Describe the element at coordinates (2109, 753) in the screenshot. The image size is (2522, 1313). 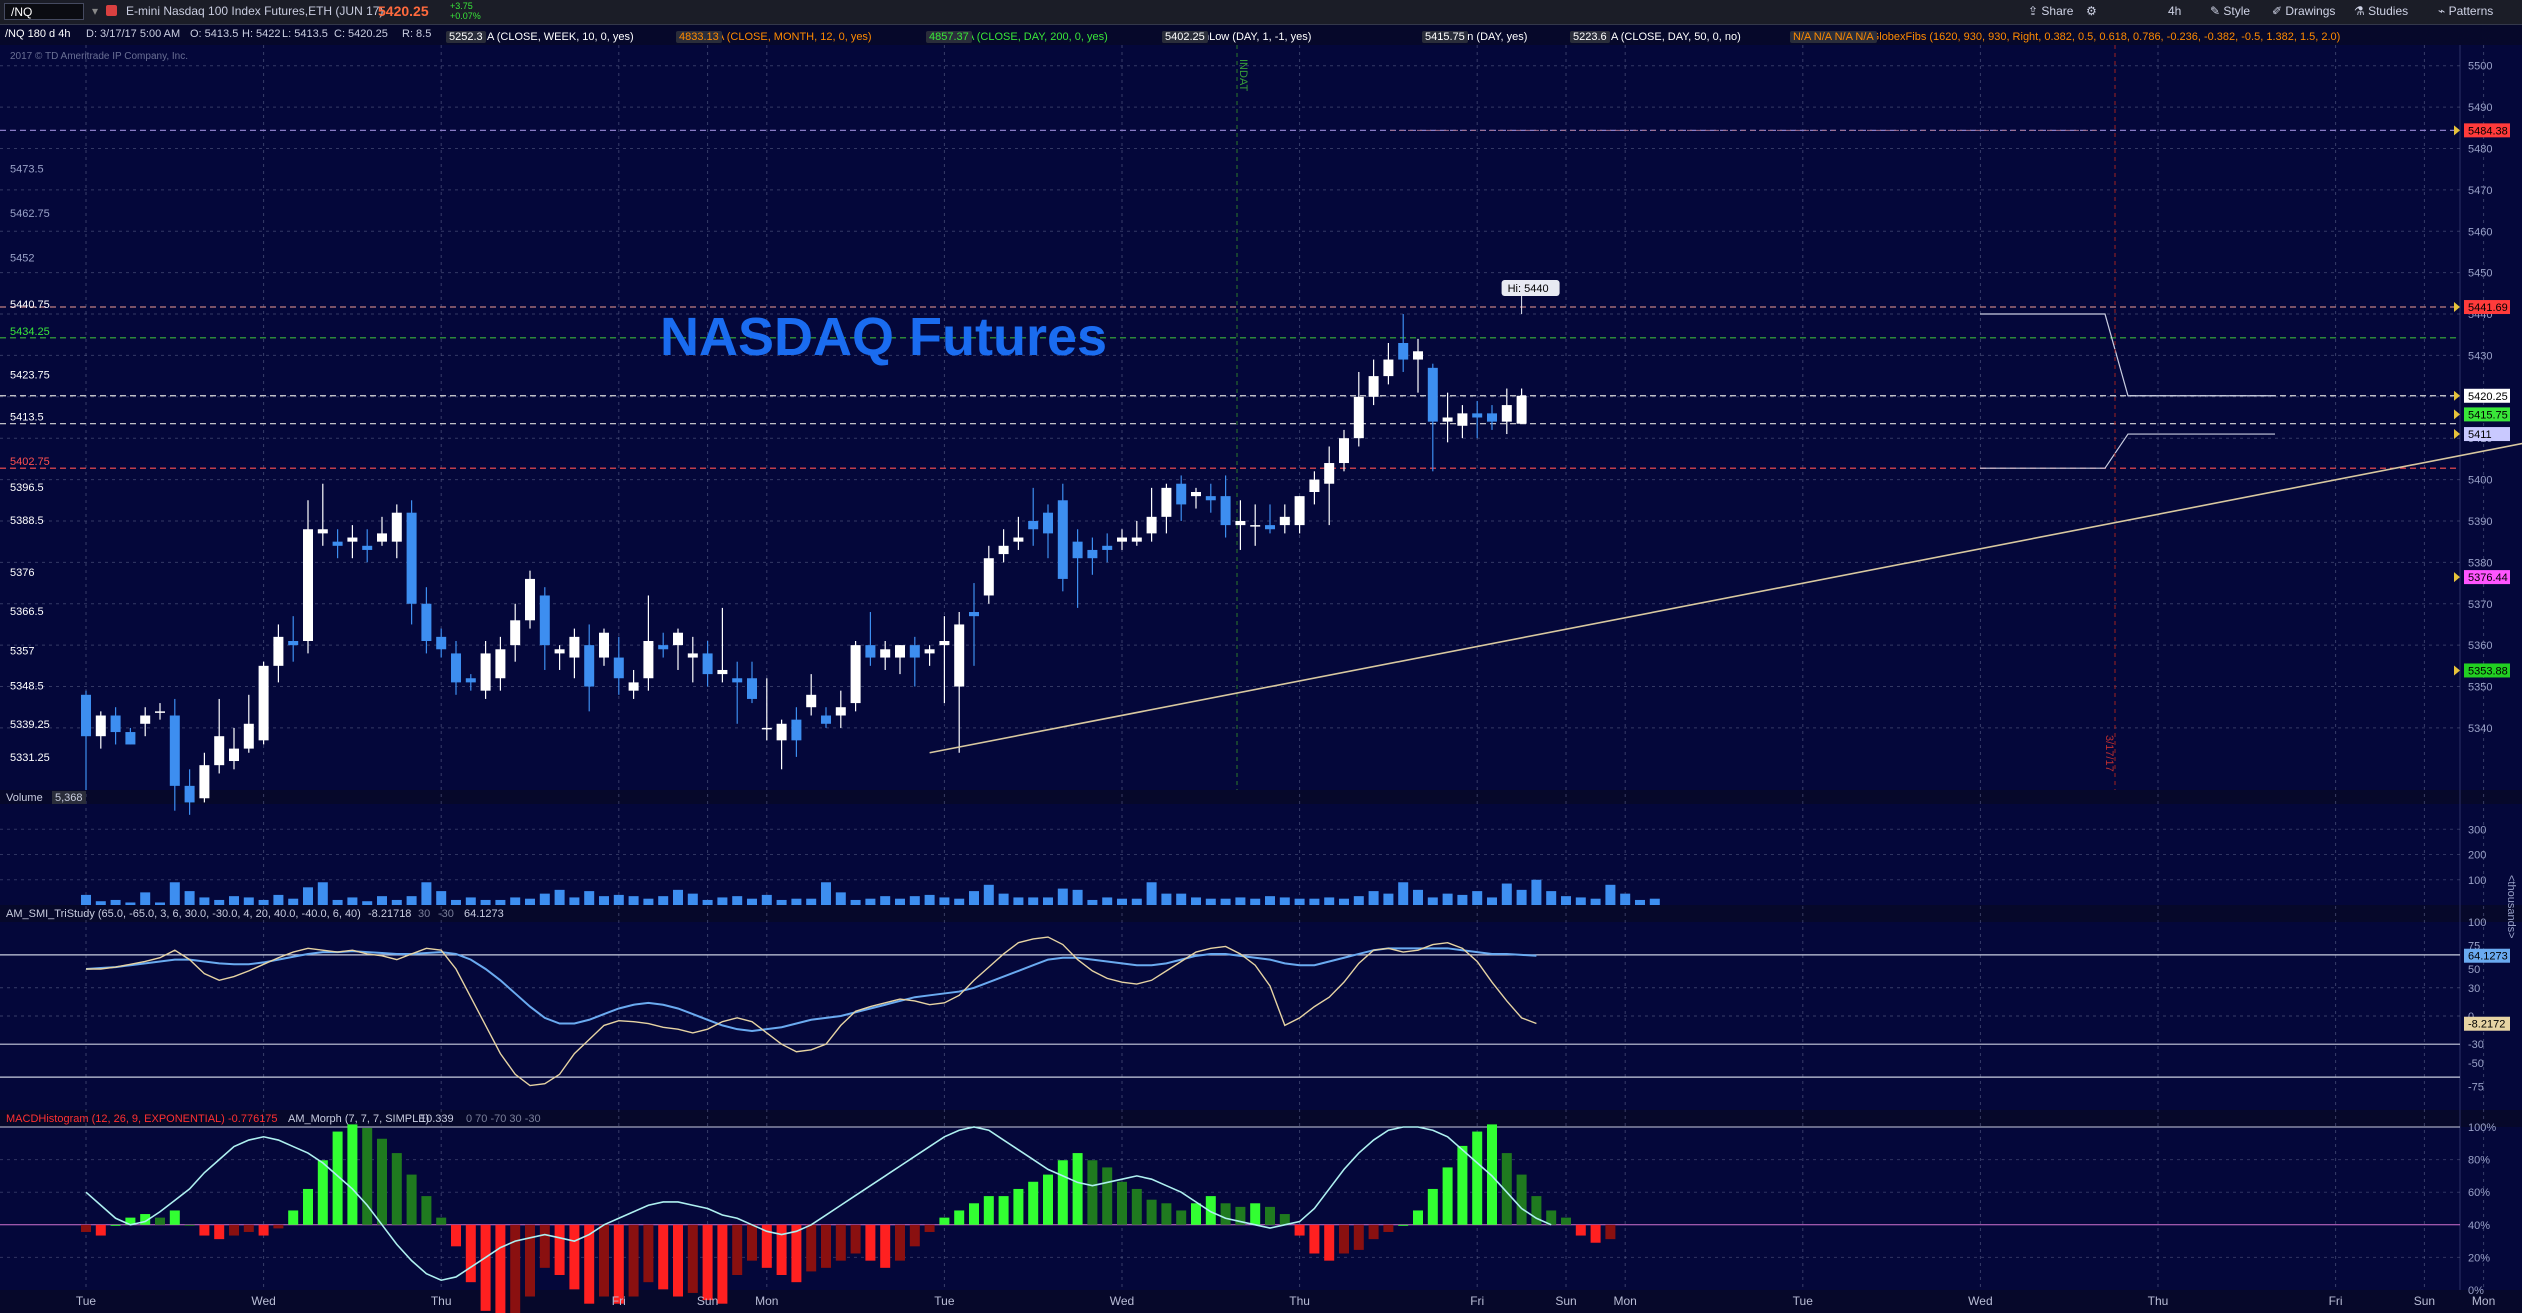
I see `event-marker-label: 3/17/17` at that location.